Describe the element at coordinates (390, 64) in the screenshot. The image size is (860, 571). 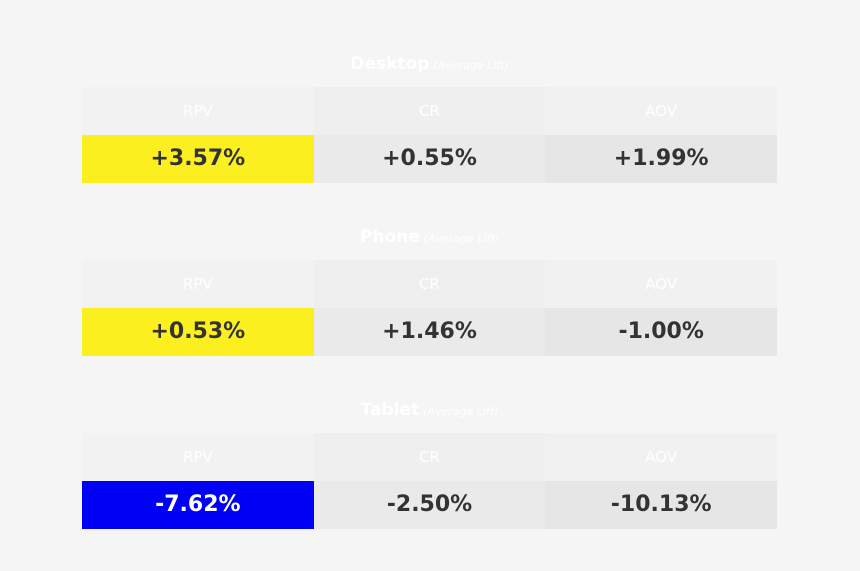
I see `section-name: Desktop` at that location.